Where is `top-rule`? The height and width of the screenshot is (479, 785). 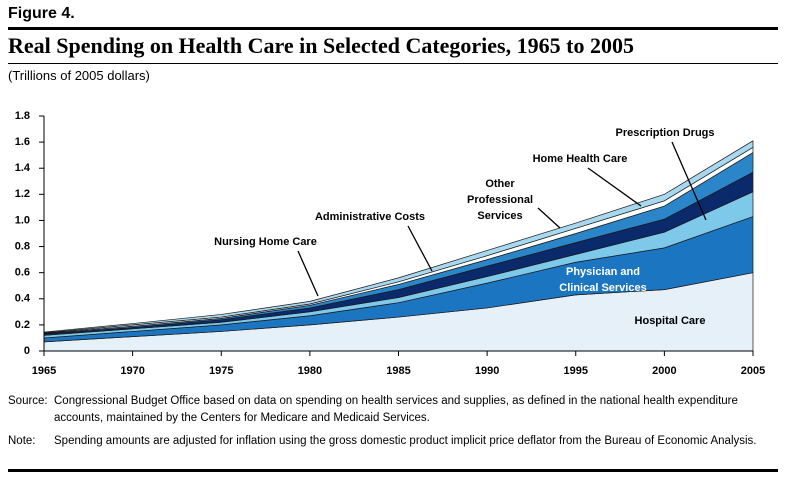
top-rule is located at coordinates (393, 28).